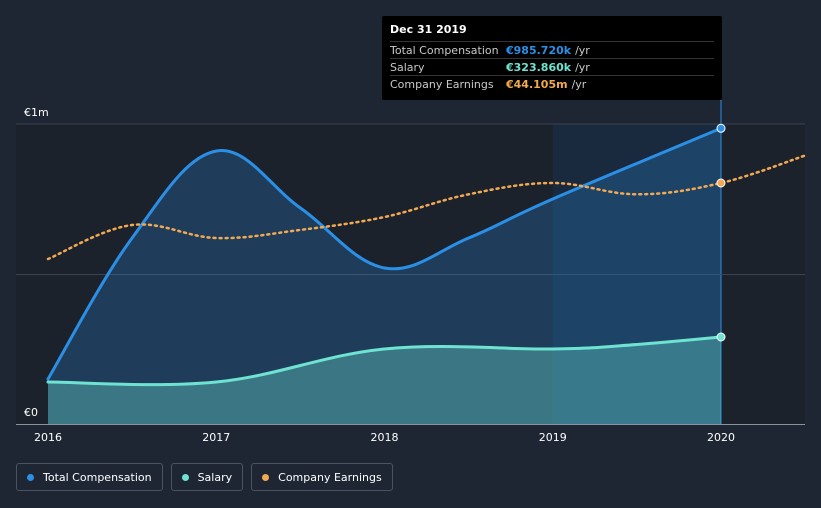 This screenshot has width=821, height=508. What do you see at coordinates (385, 437) in the screenshot?
I see `x-tick-label: 2018` at bounding box center [385, 437].